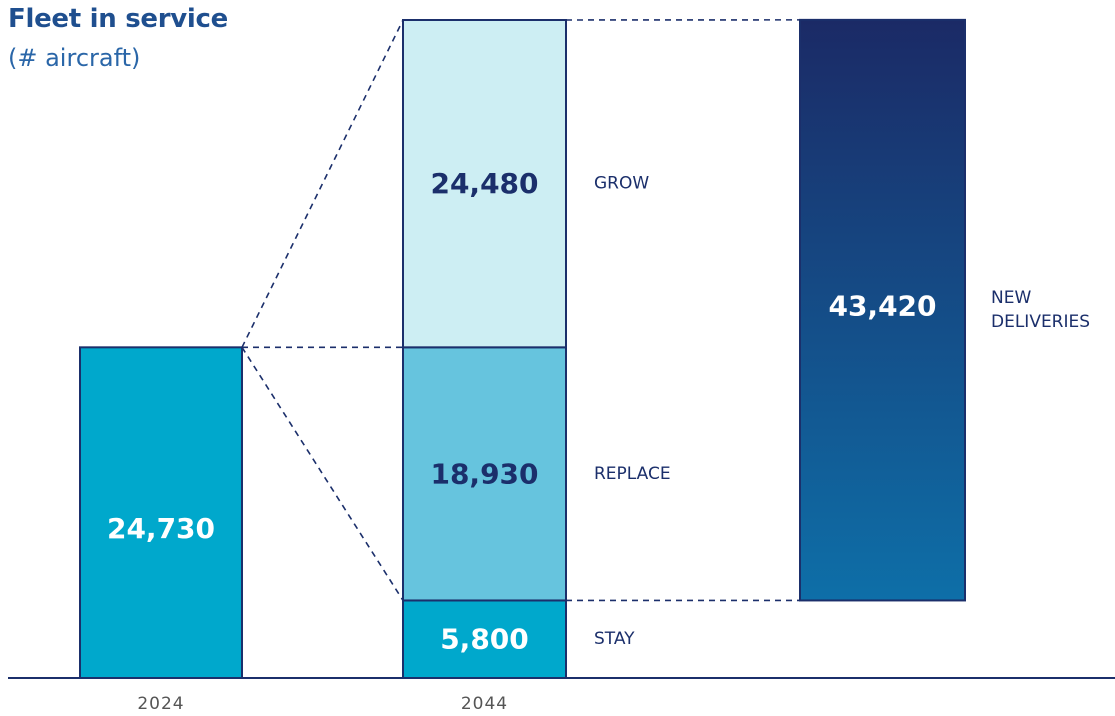  What do you see at coordinates (484, 639) in the screenshot?
I see `bar-2044-stay-value-label: 5,800` at bounding box center [484, 639].